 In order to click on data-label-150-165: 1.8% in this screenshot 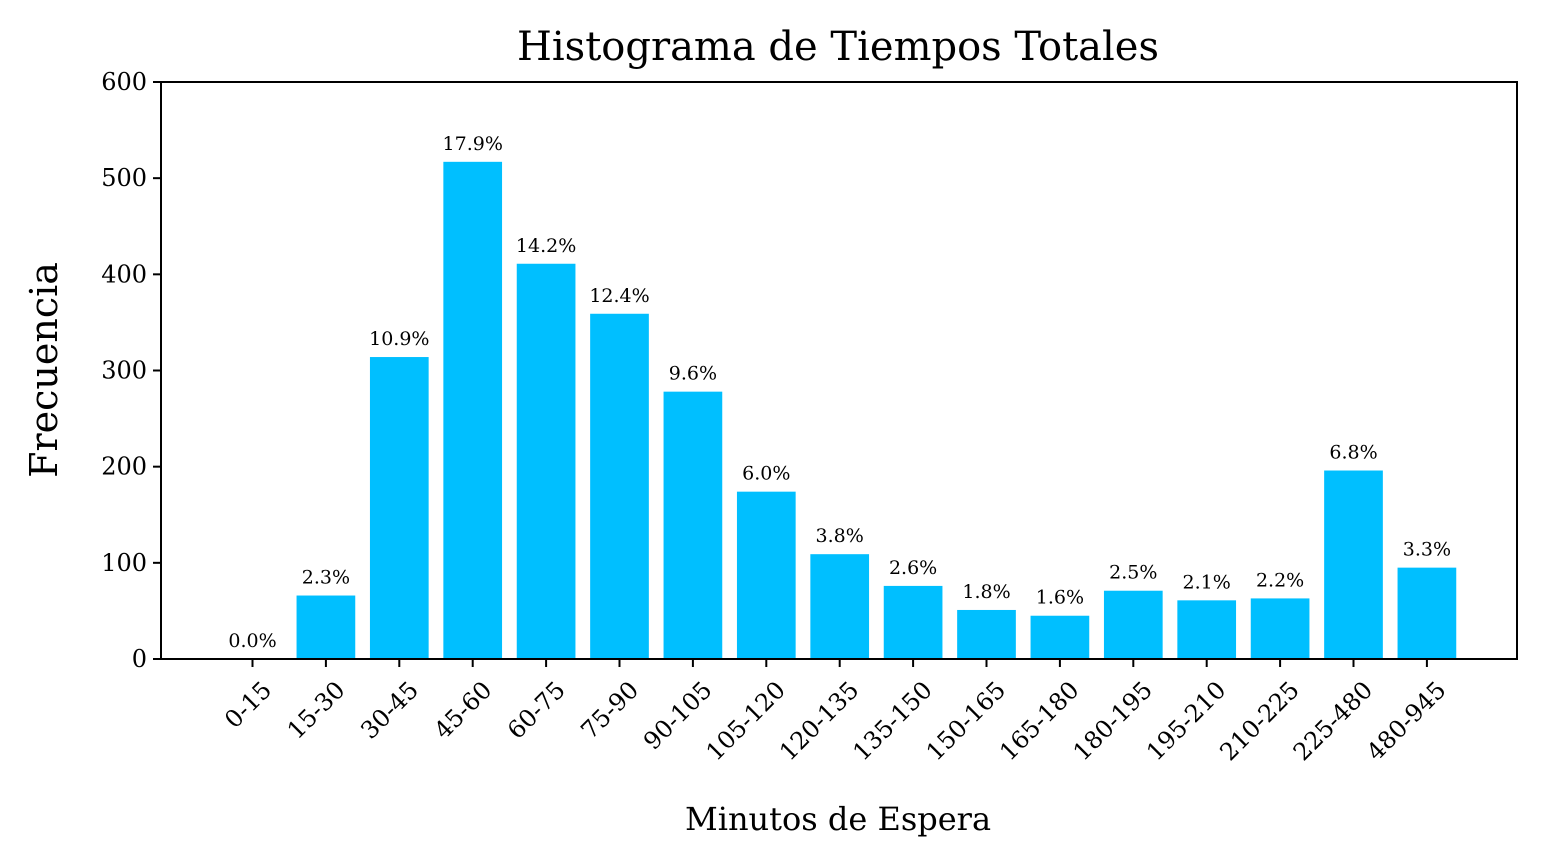, I will do `click(986, 592)`.